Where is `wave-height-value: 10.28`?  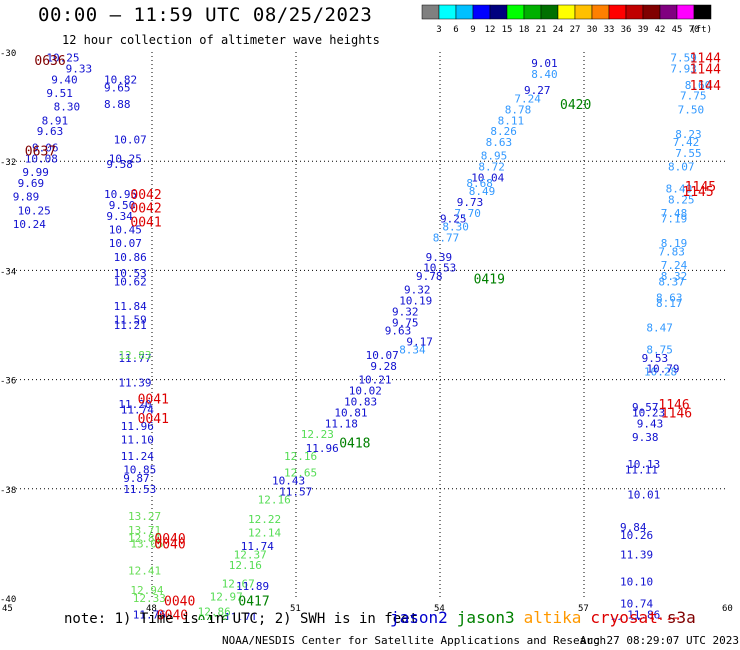 wave-height-value: 10.28 is located at coordinates (660, 371).